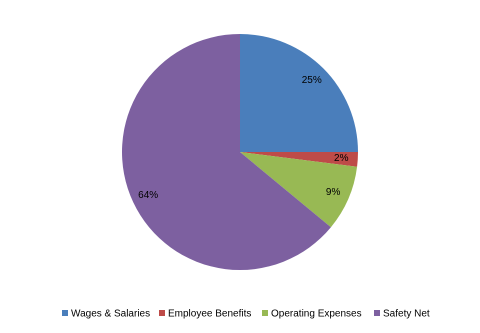  Describe the element at coordinates (316, 314) in the screenshot. I see `legend-label: Operating Expenses` at that location.